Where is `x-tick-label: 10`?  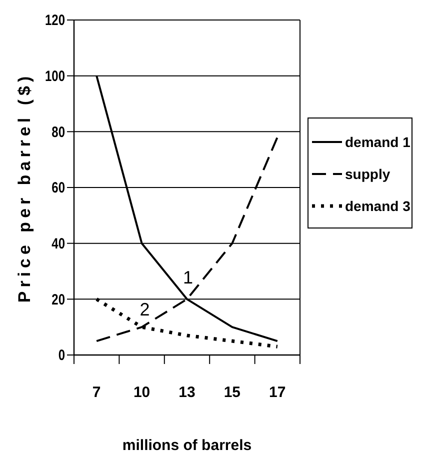 x-tick-label: 10 is located at coordinates (141, 392).